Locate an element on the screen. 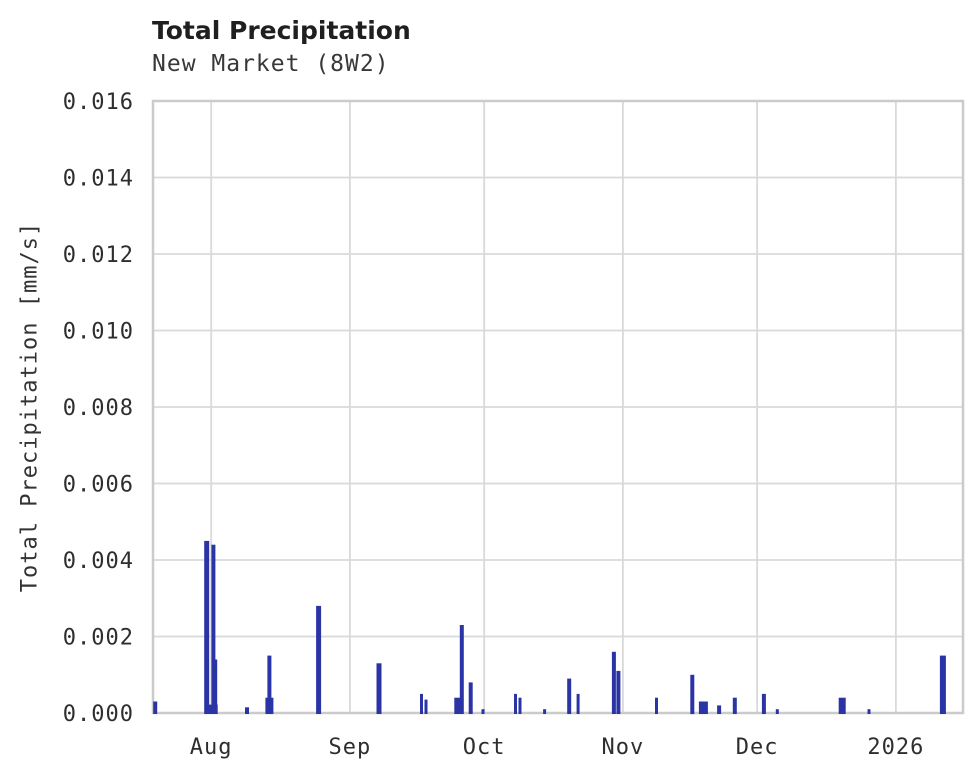 Image resolution: width=980 pixels, height=780 pixels. y-tick-label: 0.014 is located at coordinates (98, 179).